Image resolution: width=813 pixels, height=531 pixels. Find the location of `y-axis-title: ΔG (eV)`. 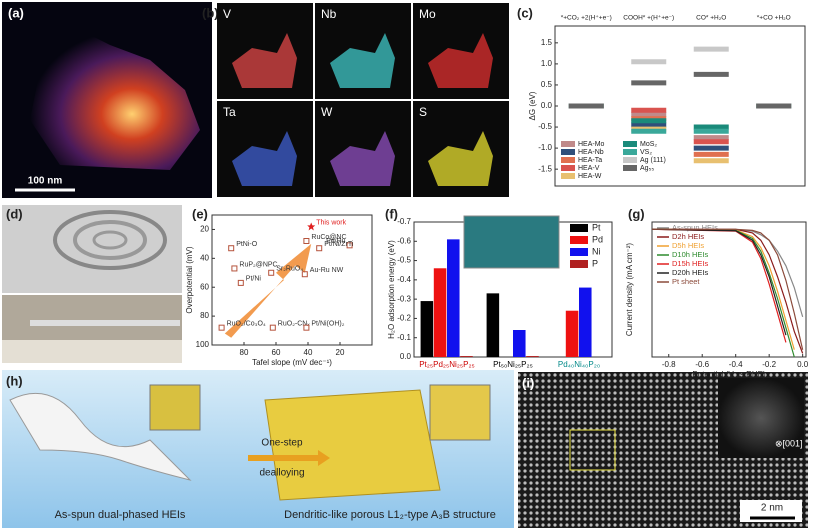

y-axis-title: ΔG (eV) is located at coordinates (532, 105).